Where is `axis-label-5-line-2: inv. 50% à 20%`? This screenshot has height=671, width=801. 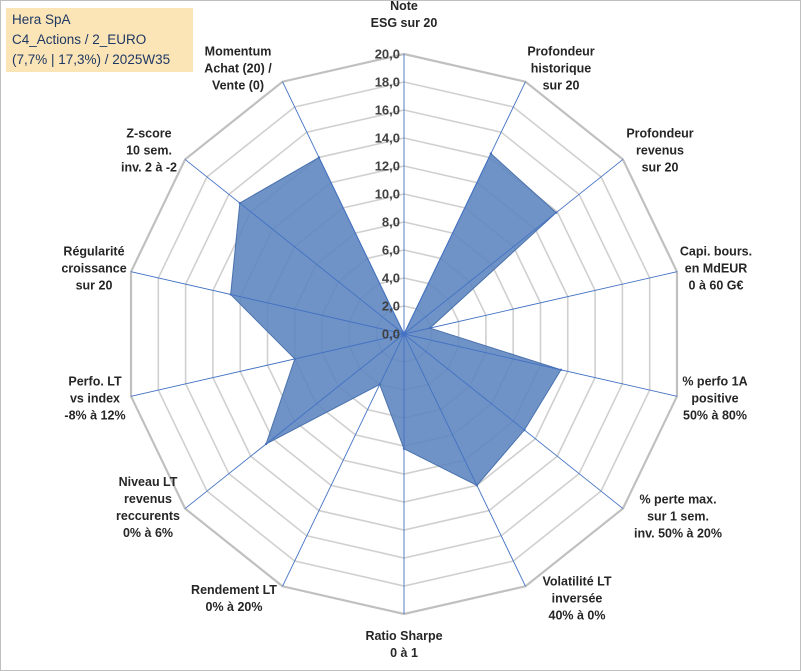 axis-label-5-line-2: inv. 50% à 20% is located at coordinates (678, 534).